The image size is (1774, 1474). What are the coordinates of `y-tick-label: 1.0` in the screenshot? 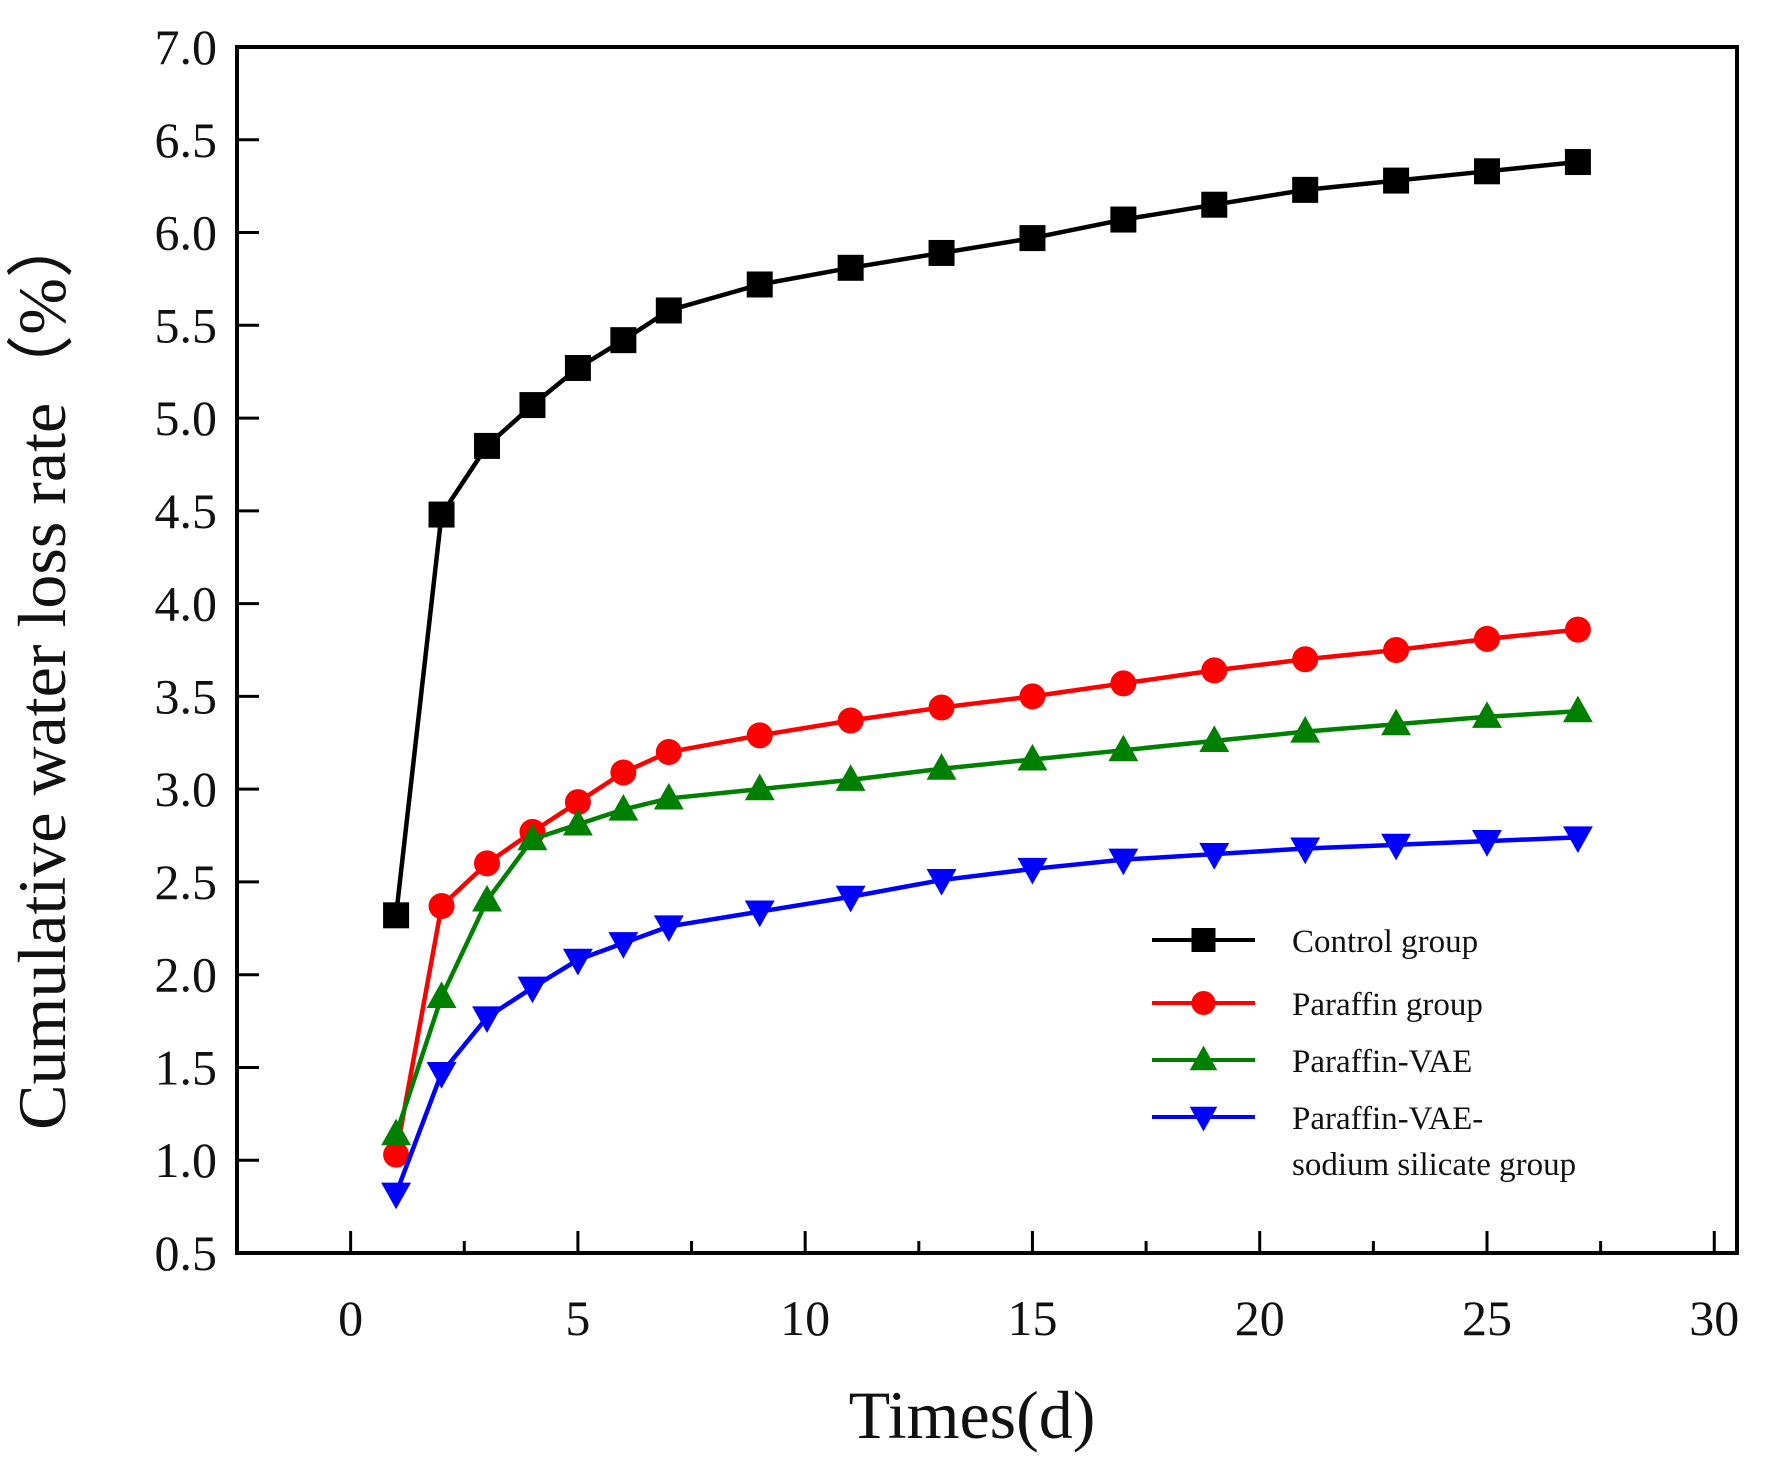 It's located at (186, 1160).